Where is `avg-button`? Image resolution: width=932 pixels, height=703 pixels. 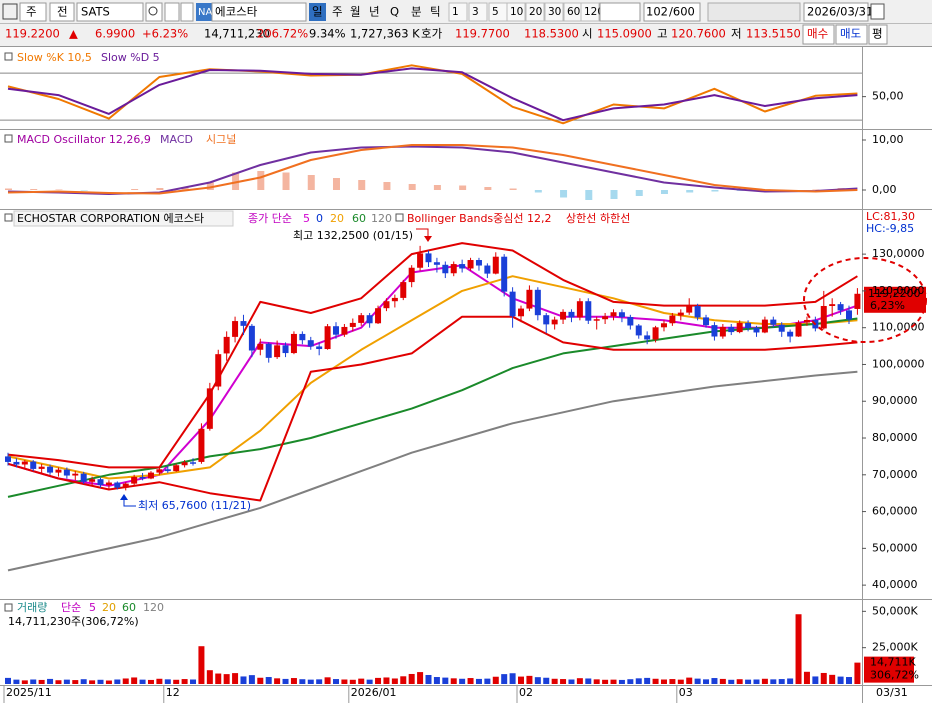
avg-button is located at coordinates (878, 34).